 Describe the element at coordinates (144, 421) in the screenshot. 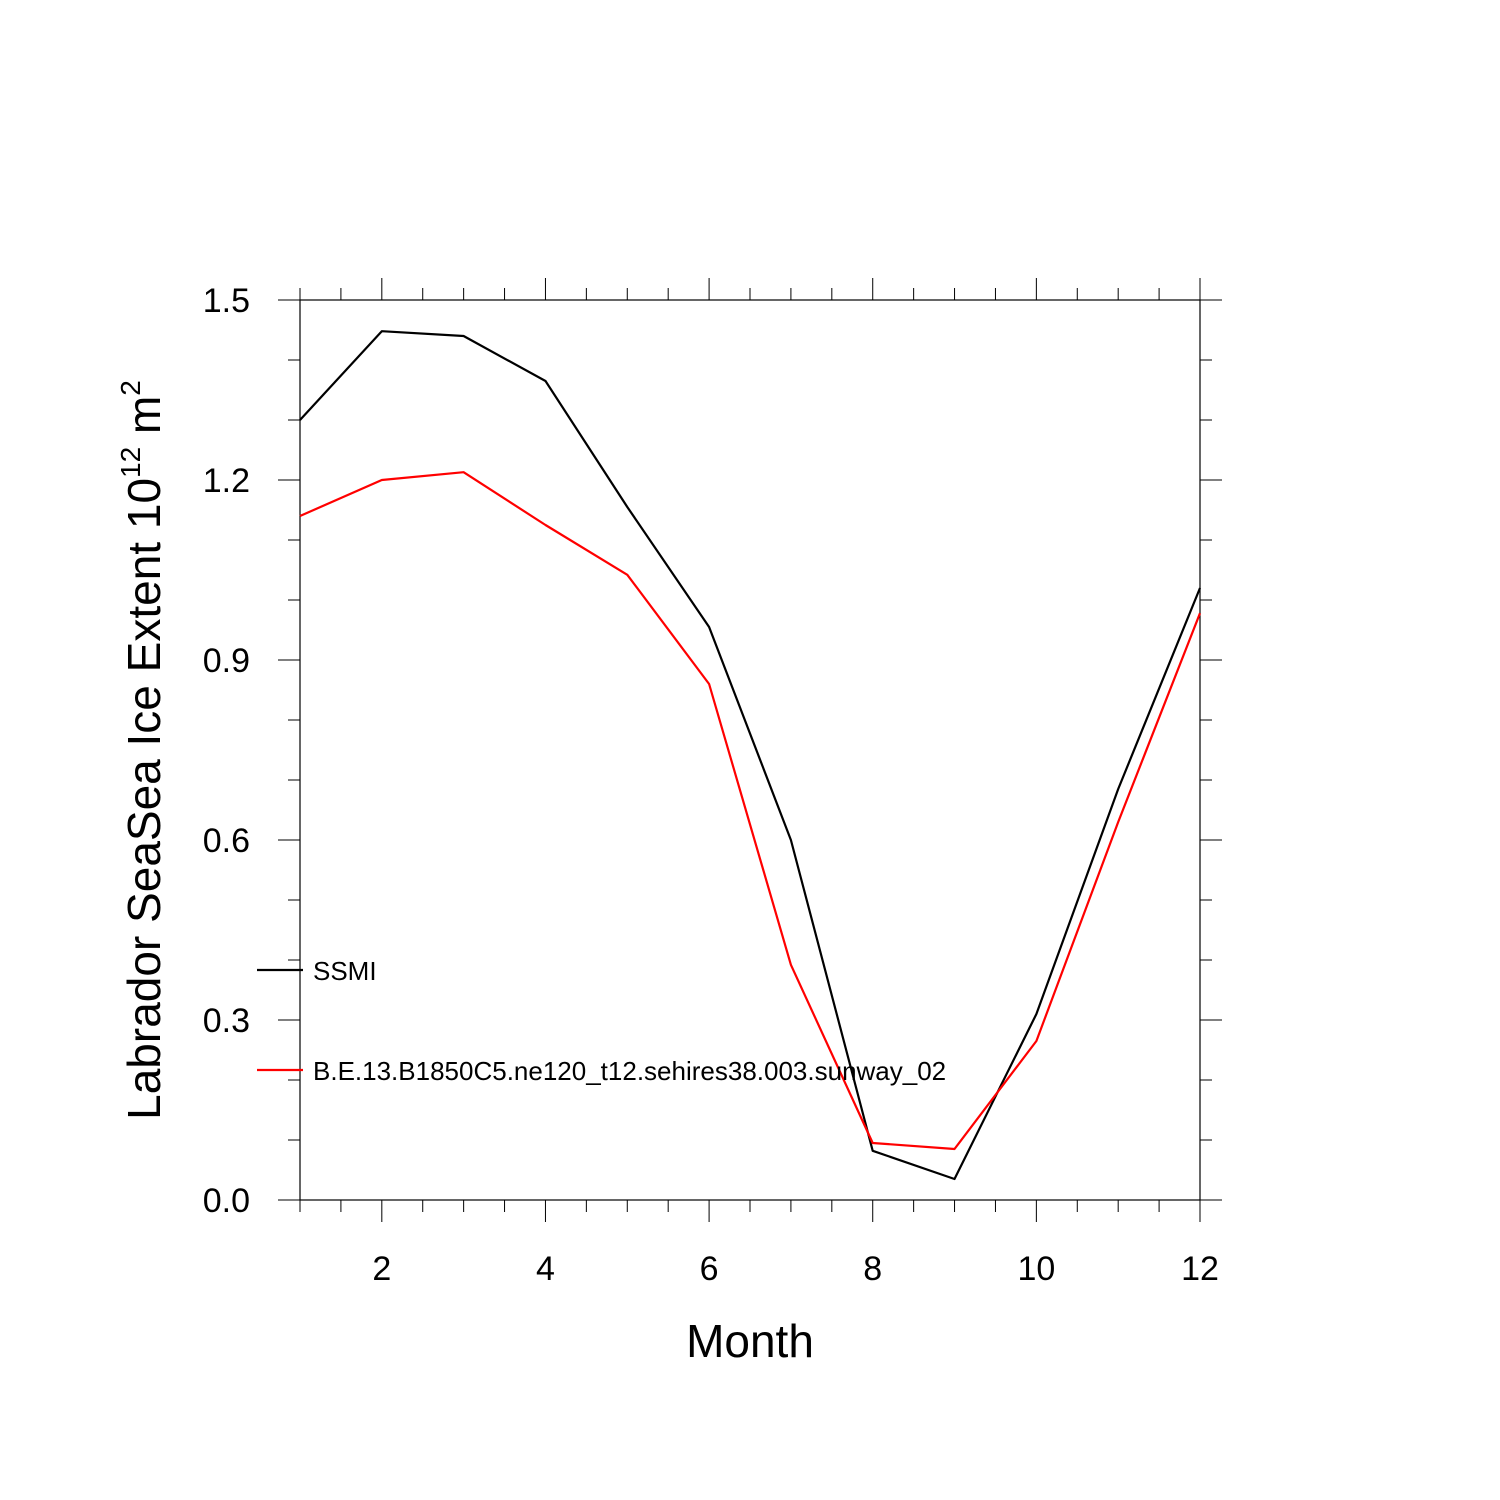

I see `y-axis-title-unit: m` at that location.